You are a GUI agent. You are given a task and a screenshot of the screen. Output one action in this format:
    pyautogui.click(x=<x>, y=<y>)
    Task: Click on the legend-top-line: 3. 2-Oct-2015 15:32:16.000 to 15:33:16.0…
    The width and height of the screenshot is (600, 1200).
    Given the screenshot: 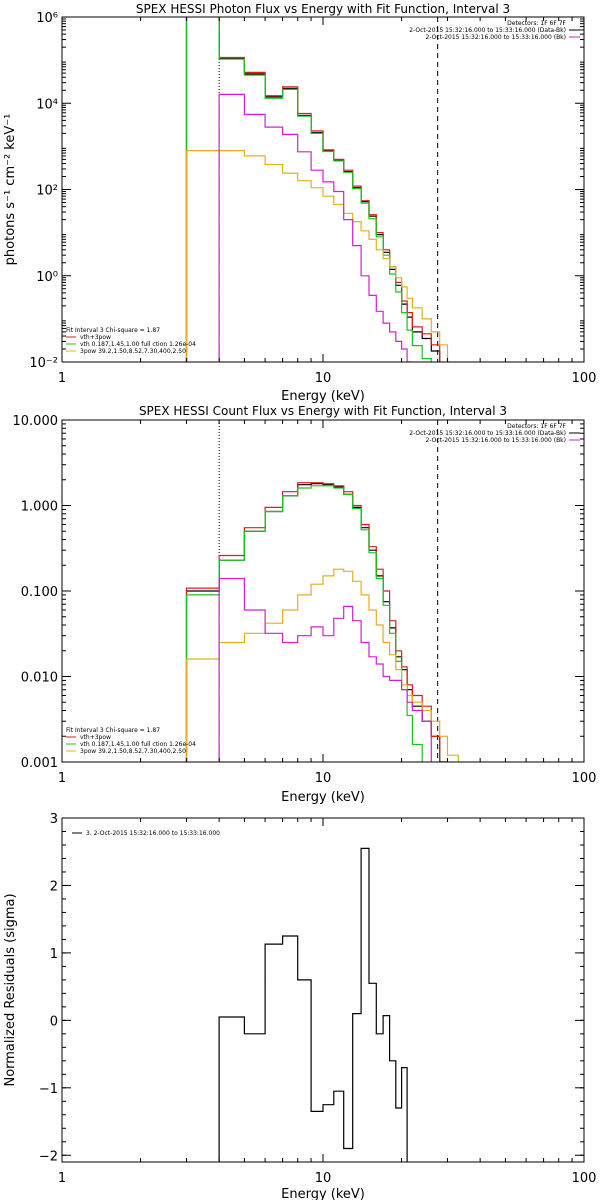 What is the action you would take?
    pyautogui.click(x=153, y=833)
    